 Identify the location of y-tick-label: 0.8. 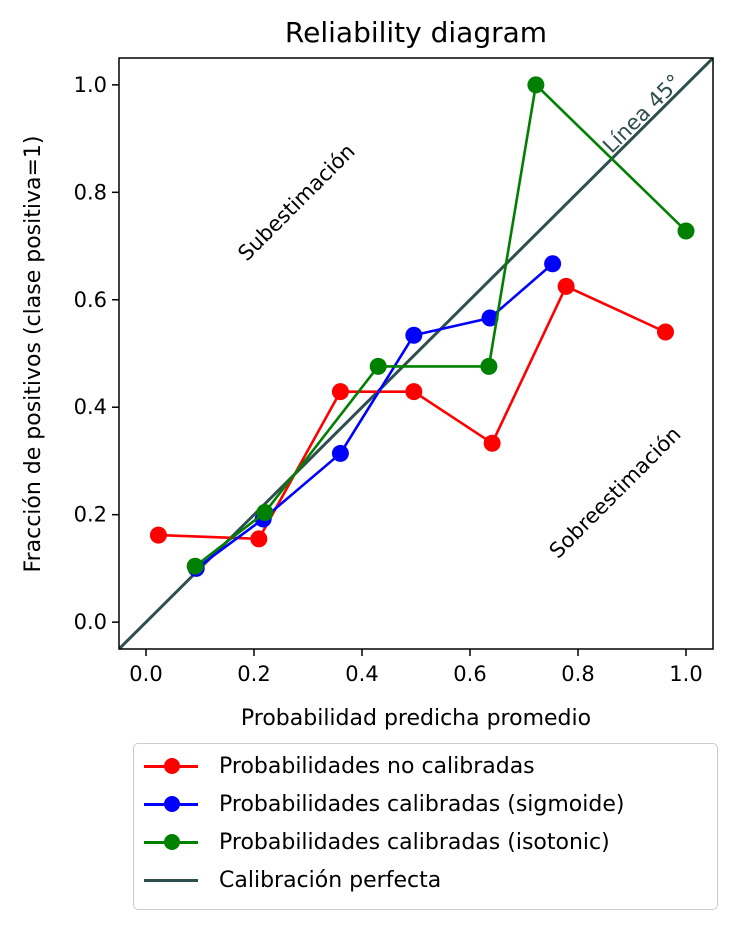
(90, 192).